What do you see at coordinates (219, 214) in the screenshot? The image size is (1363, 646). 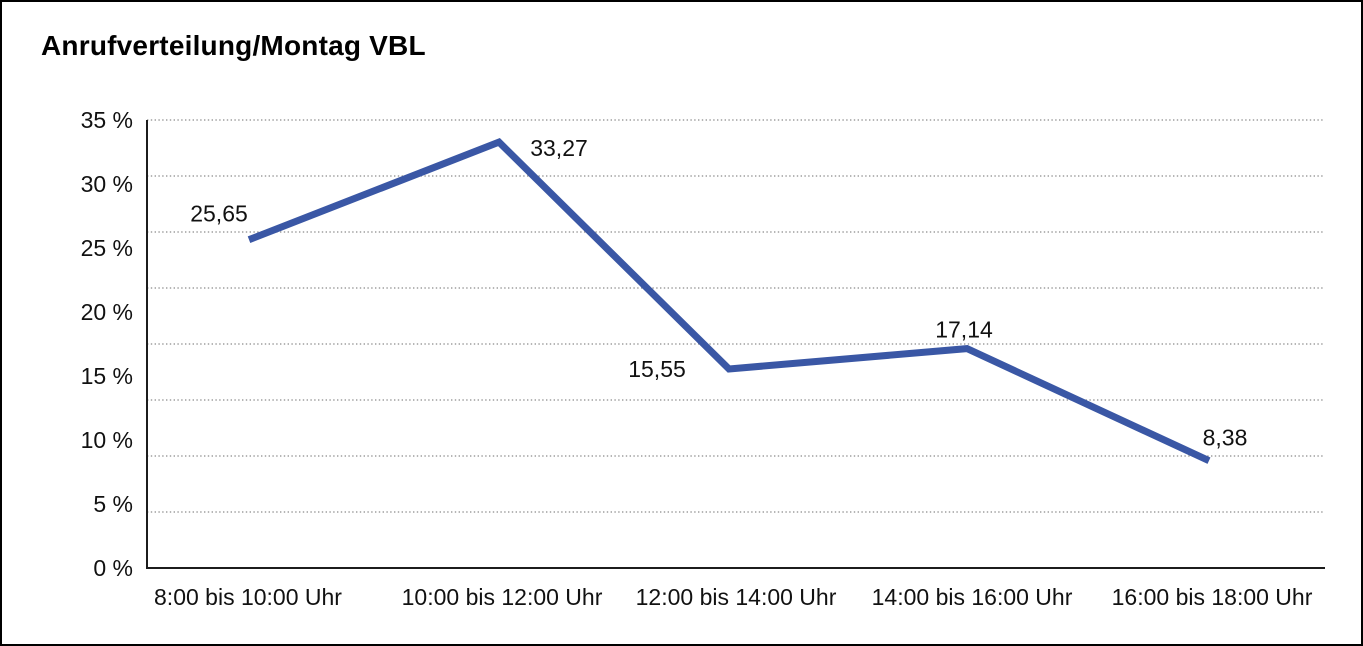 I see `point-value-label: 25,65` at bounding box center [219, 214].